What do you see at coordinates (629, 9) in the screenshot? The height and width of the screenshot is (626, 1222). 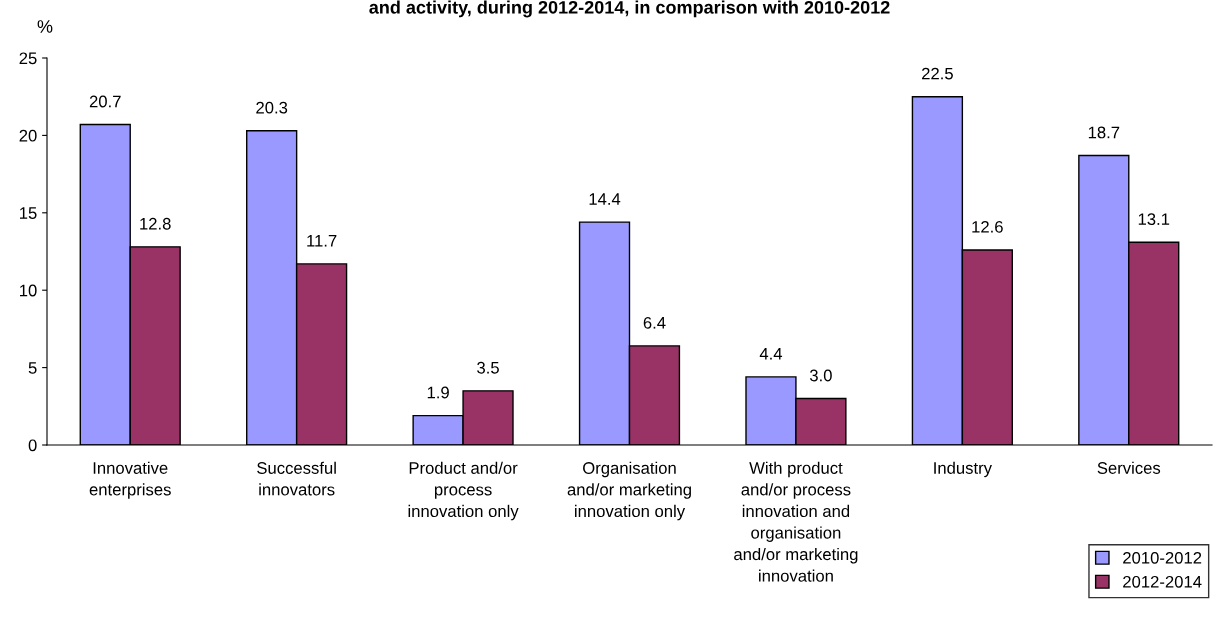 I see `chart-title: and activity, during 2012-2014, in comparison with 2010-2012` at bounding box center [629, 9].